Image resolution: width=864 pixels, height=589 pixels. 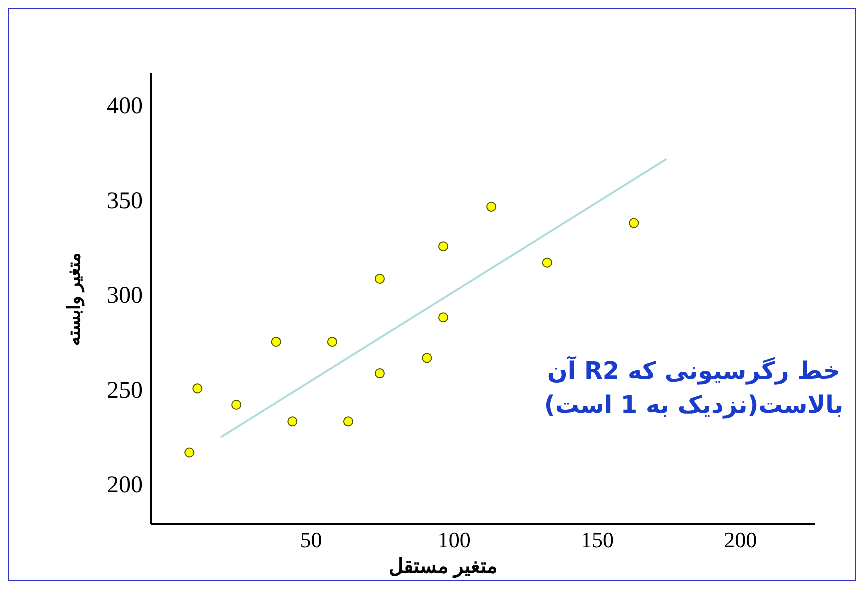 What do you see at coordinates (125, 107) in the screenshot?
I see `y-tick-label: 400` at bounding box center [125, 107].